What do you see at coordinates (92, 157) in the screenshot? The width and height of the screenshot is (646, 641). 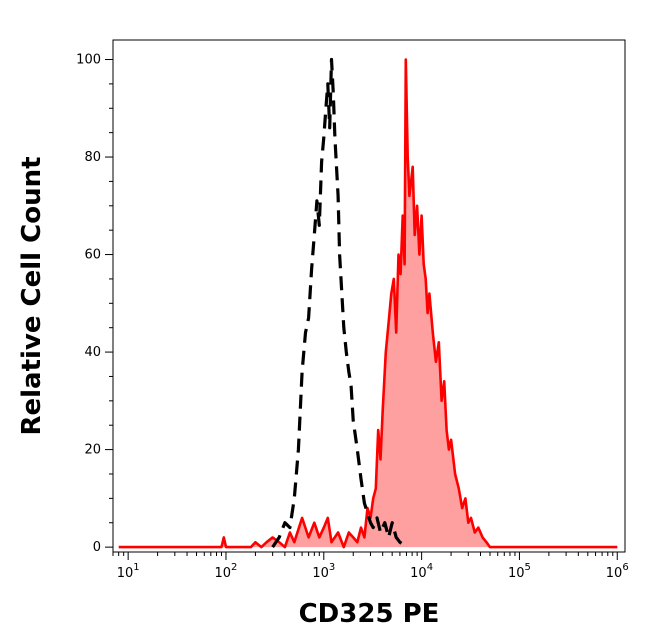 I see `y-tick-label: 80` at bounding box center [92, 157].